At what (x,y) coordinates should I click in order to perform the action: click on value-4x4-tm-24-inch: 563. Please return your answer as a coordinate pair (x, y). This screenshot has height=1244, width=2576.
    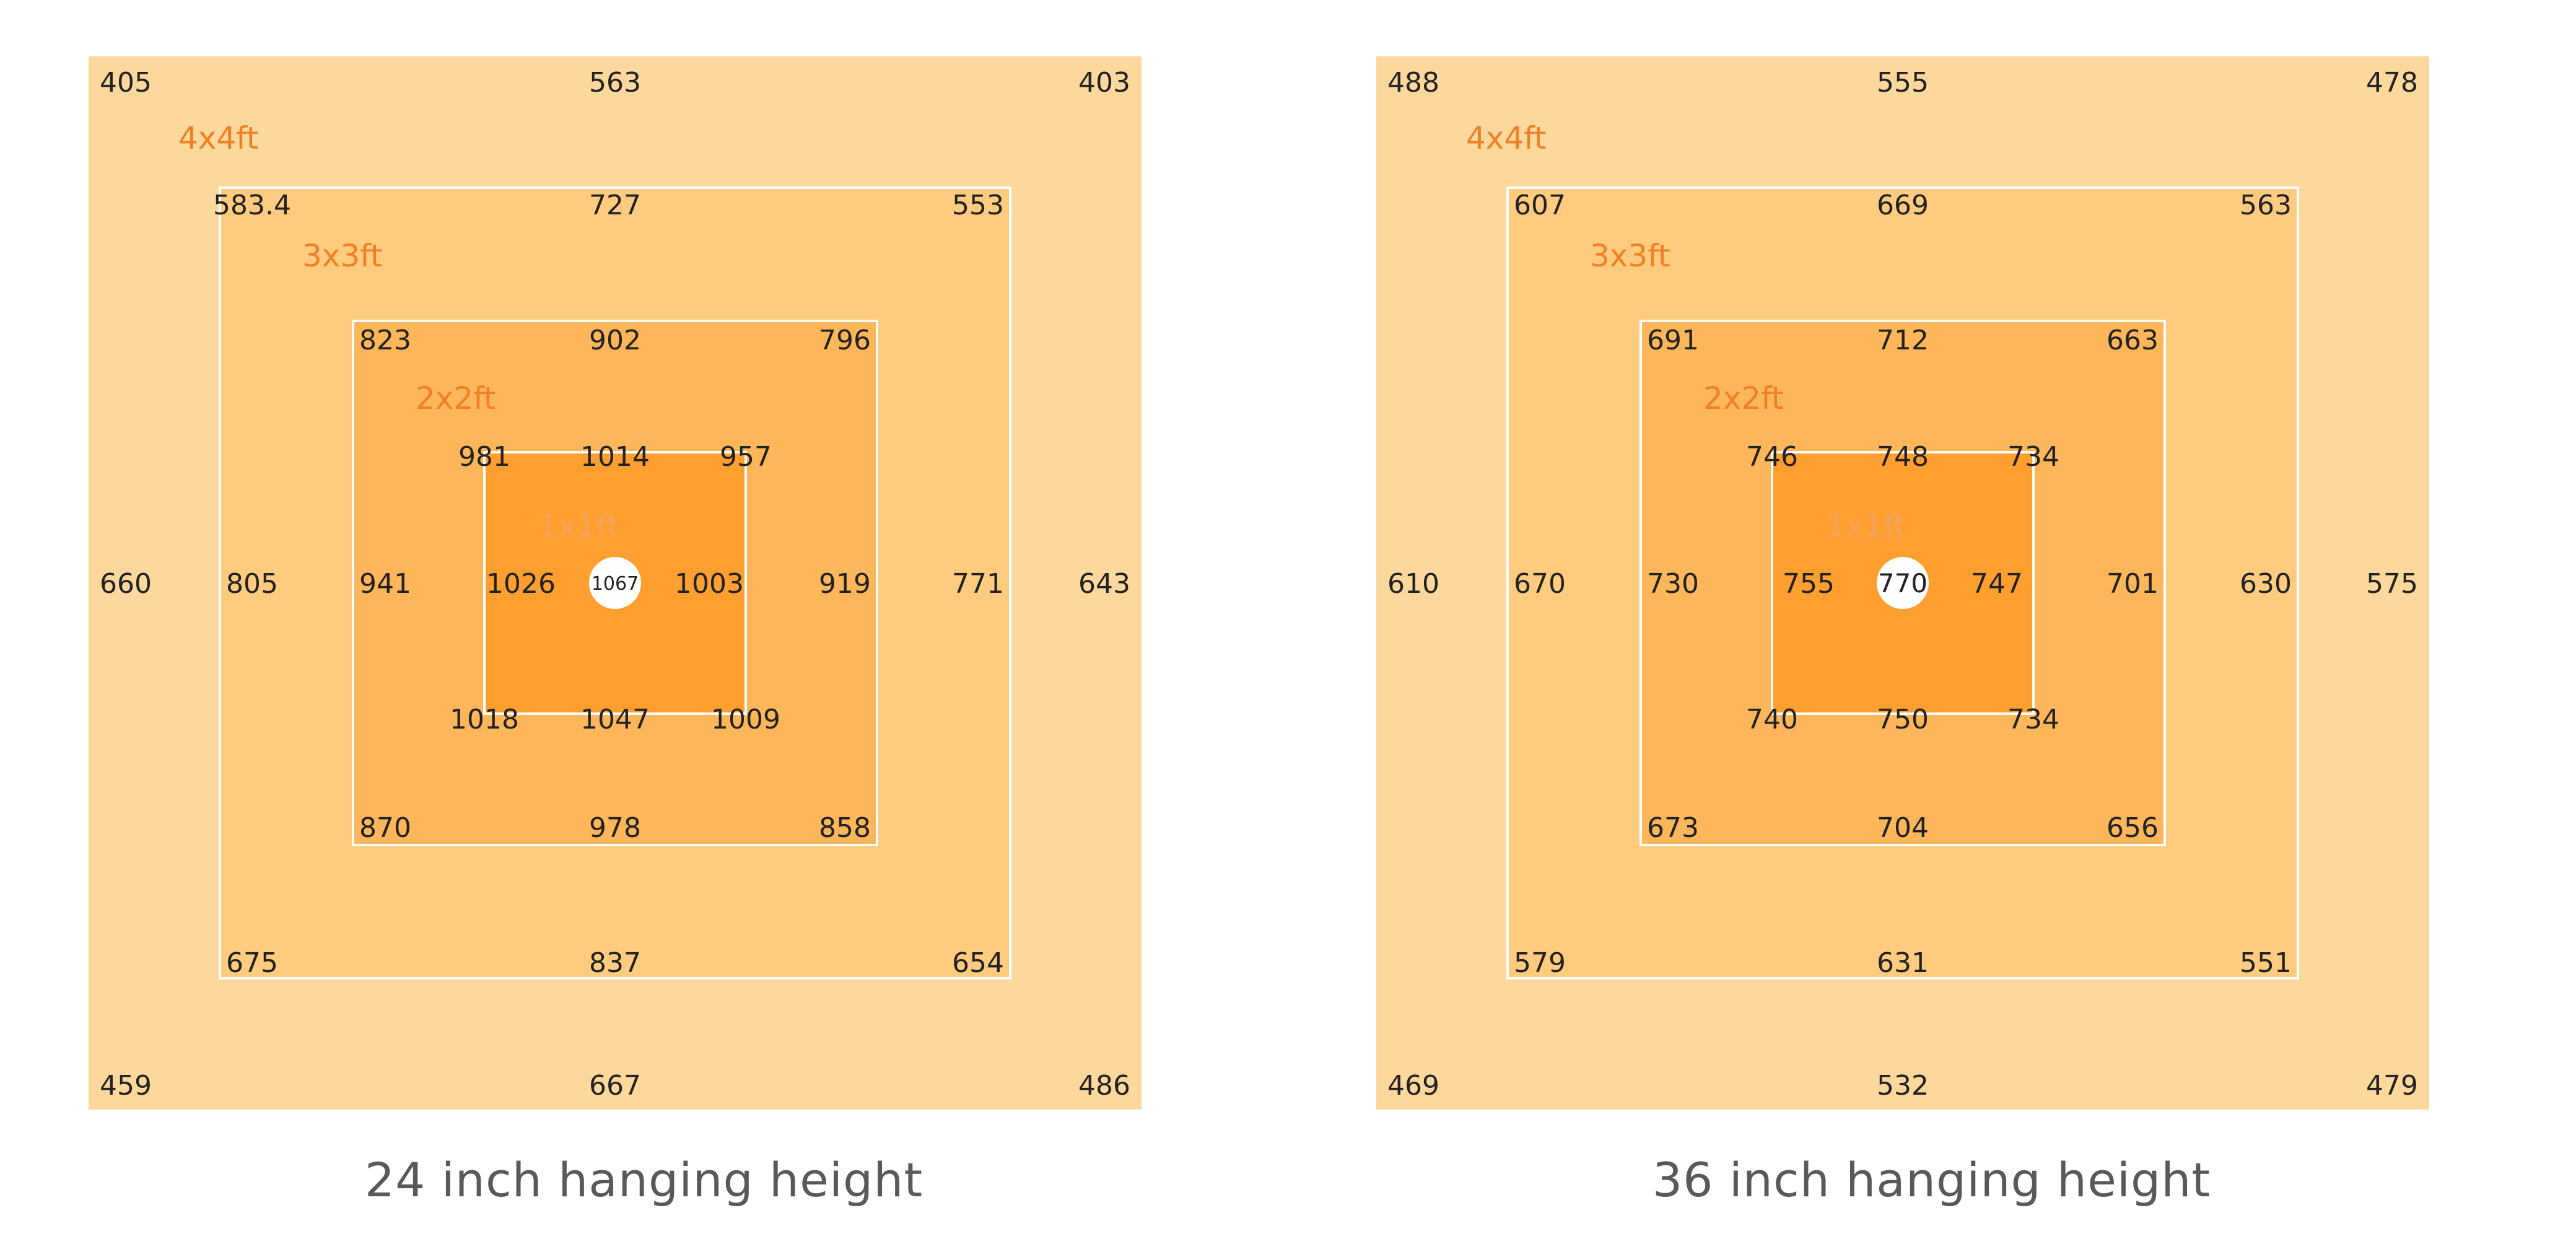
    Looking at the image, I should click on (615, 83).